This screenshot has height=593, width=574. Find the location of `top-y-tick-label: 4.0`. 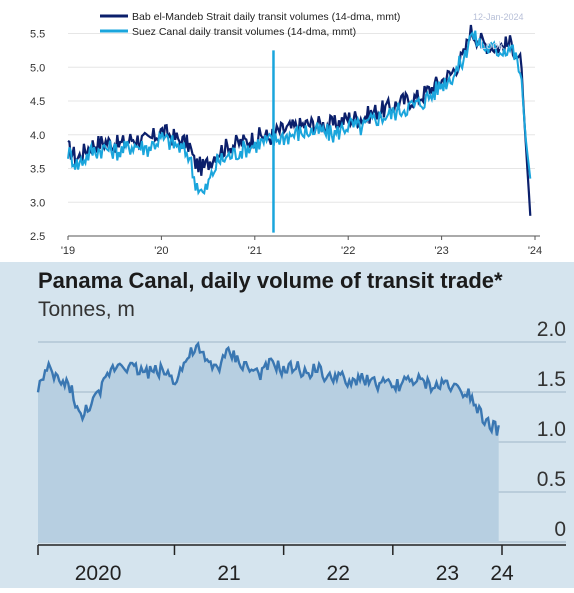

top-y-tick-label: 4.0 is located at coordinates (37, 136).